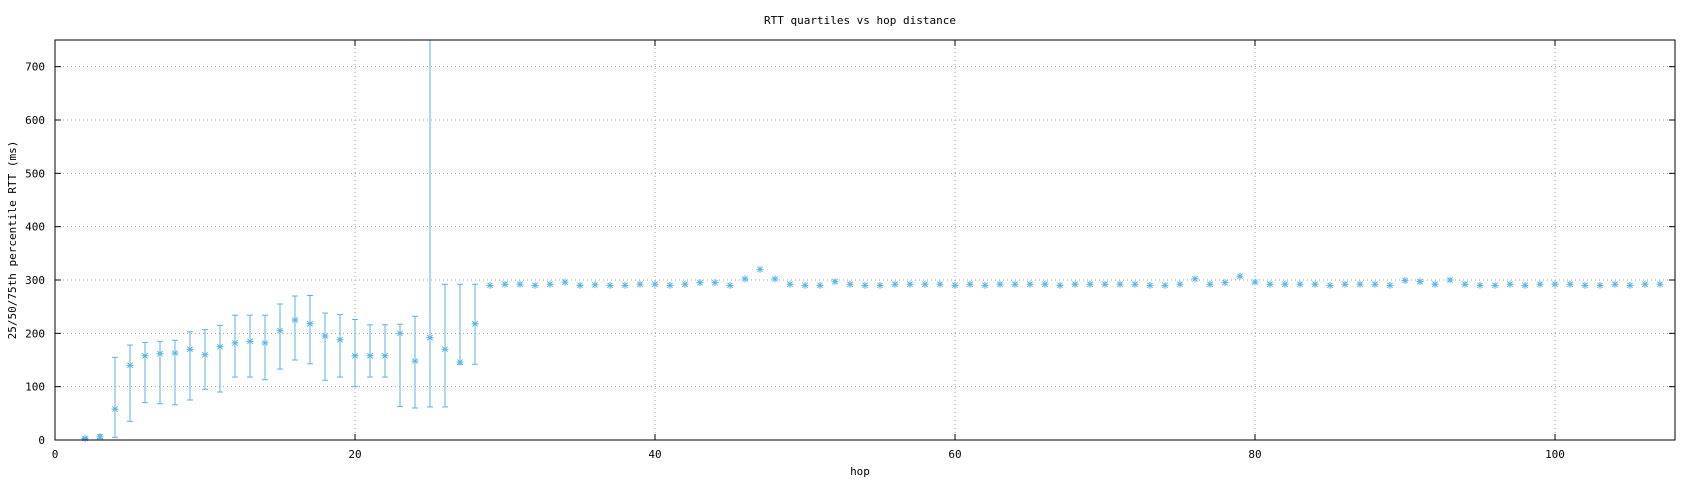  I want to click on x-tick-label: 80, so click(1254, 454).